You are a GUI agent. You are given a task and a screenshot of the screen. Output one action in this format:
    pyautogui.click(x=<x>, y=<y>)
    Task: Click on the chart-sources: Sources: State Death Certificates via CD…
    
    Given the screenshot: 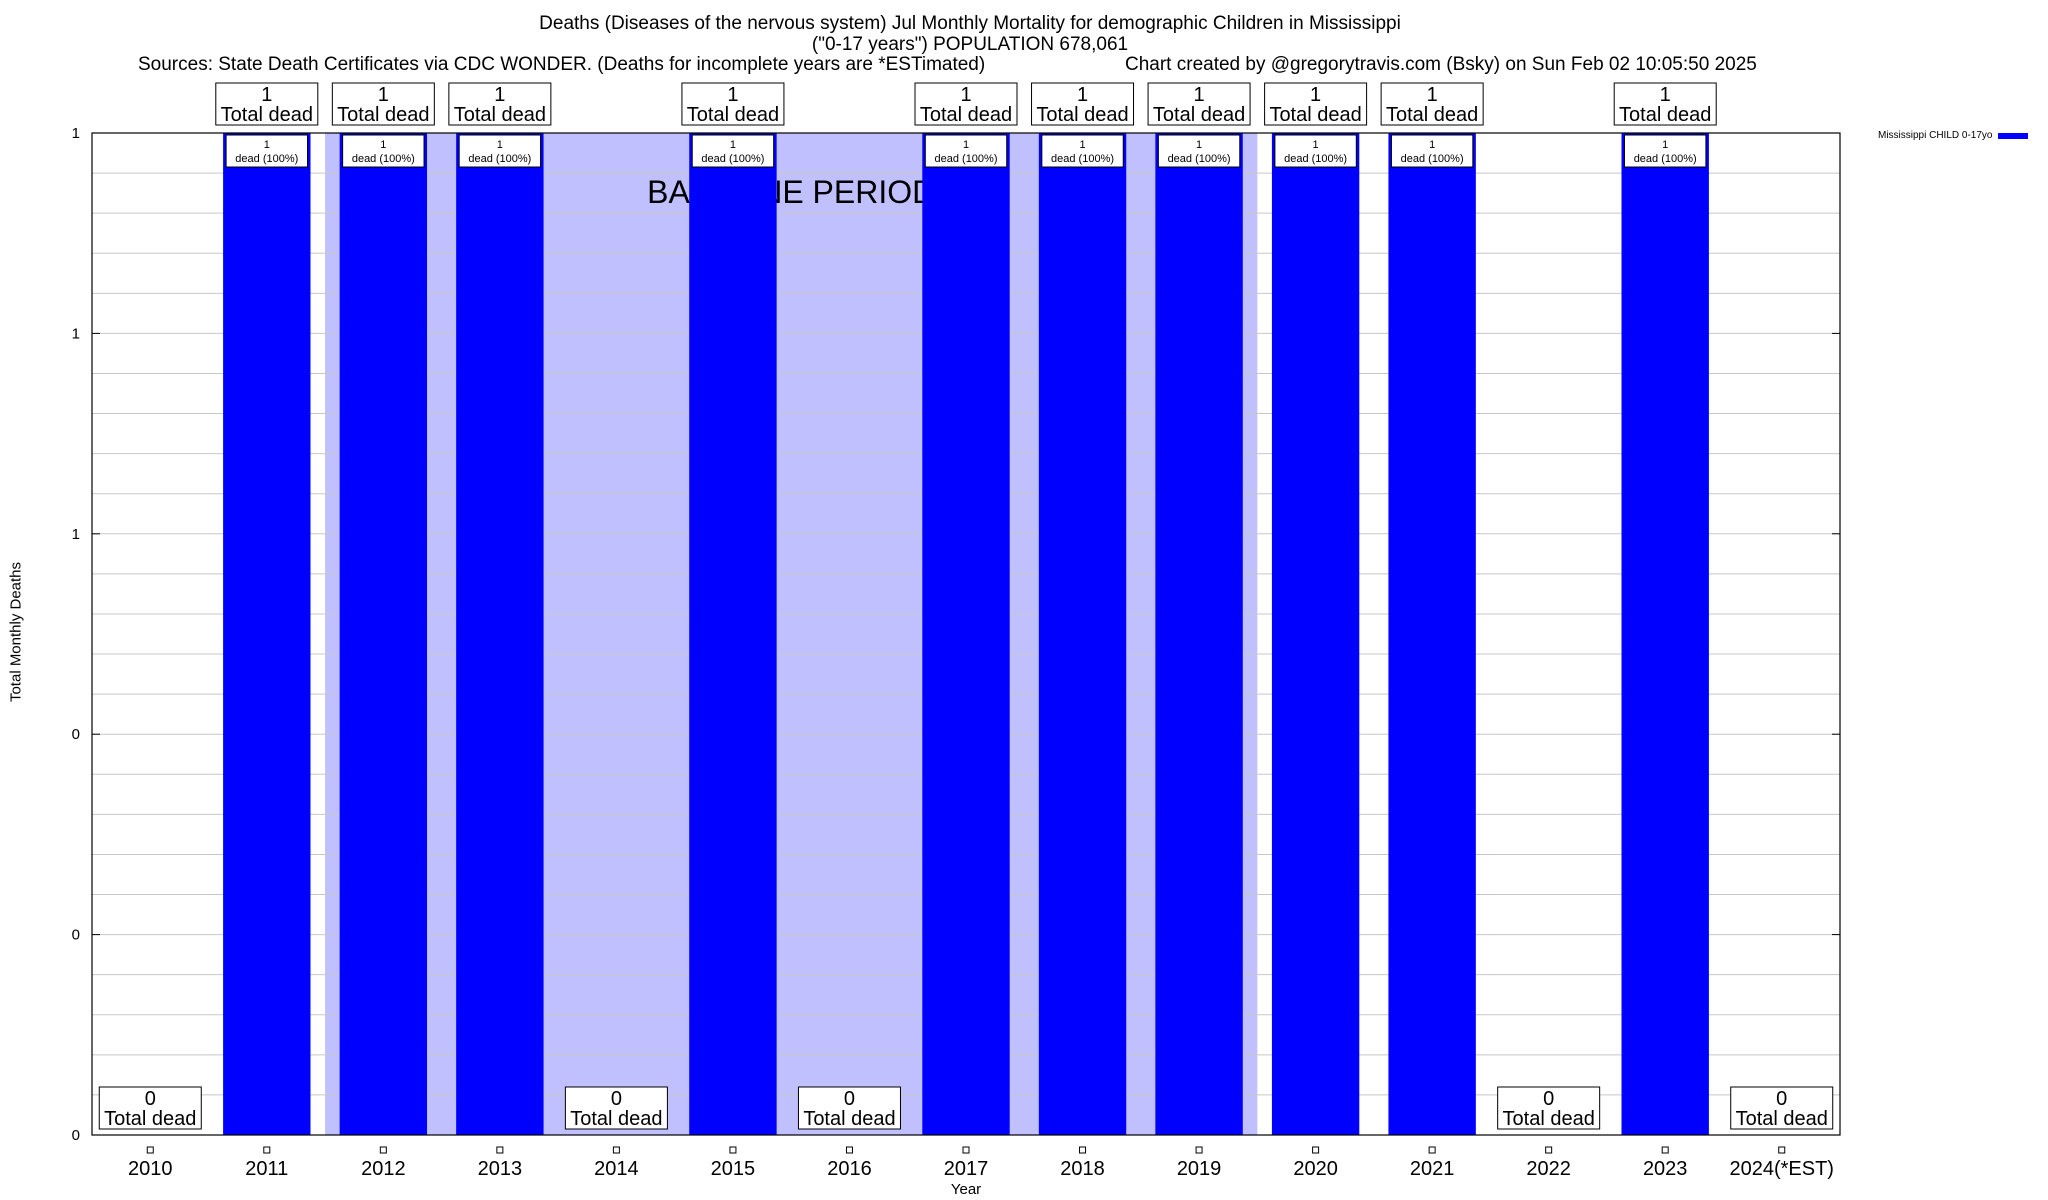 What is the action you would take?
    pyautogui.click(x=562, y=64)
    